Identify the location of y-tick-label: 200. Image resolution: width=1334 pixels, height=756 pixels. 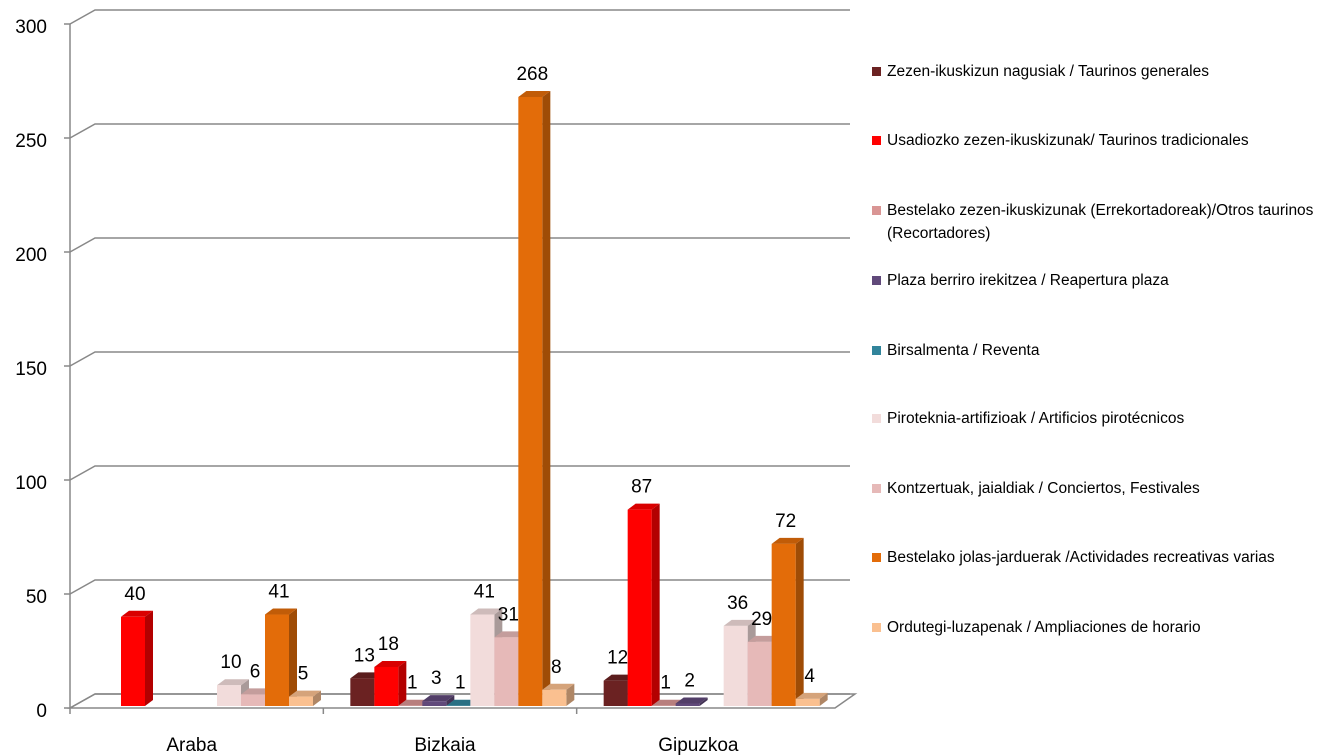
(31, 255).